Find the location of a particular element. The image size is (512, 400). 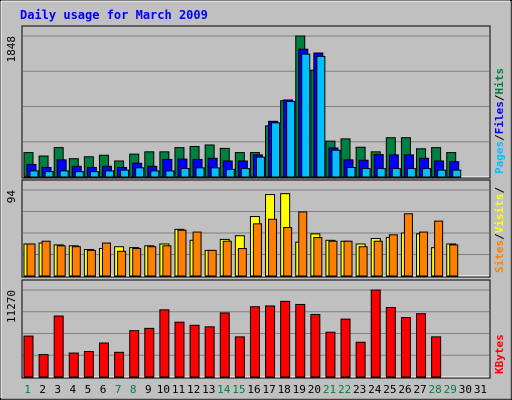

day-label-28: 28 is located at coordinates (435, 389).